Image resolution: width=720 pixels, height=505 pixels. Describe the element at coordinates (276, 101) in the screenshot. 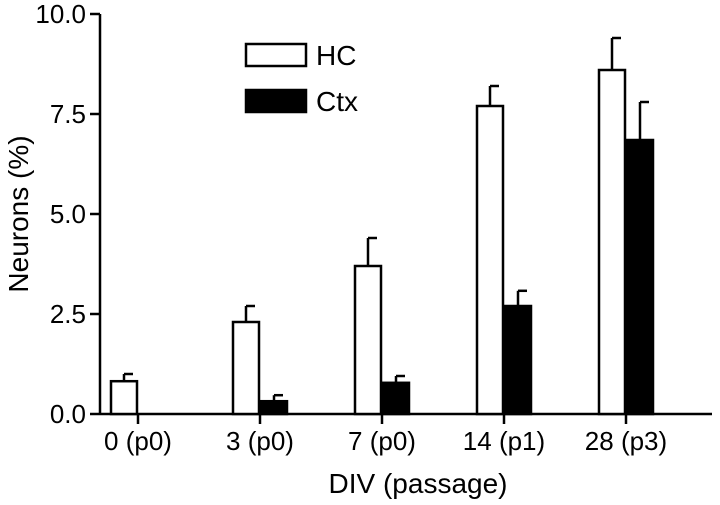

I see `legend-swatch-ctx` at that location.